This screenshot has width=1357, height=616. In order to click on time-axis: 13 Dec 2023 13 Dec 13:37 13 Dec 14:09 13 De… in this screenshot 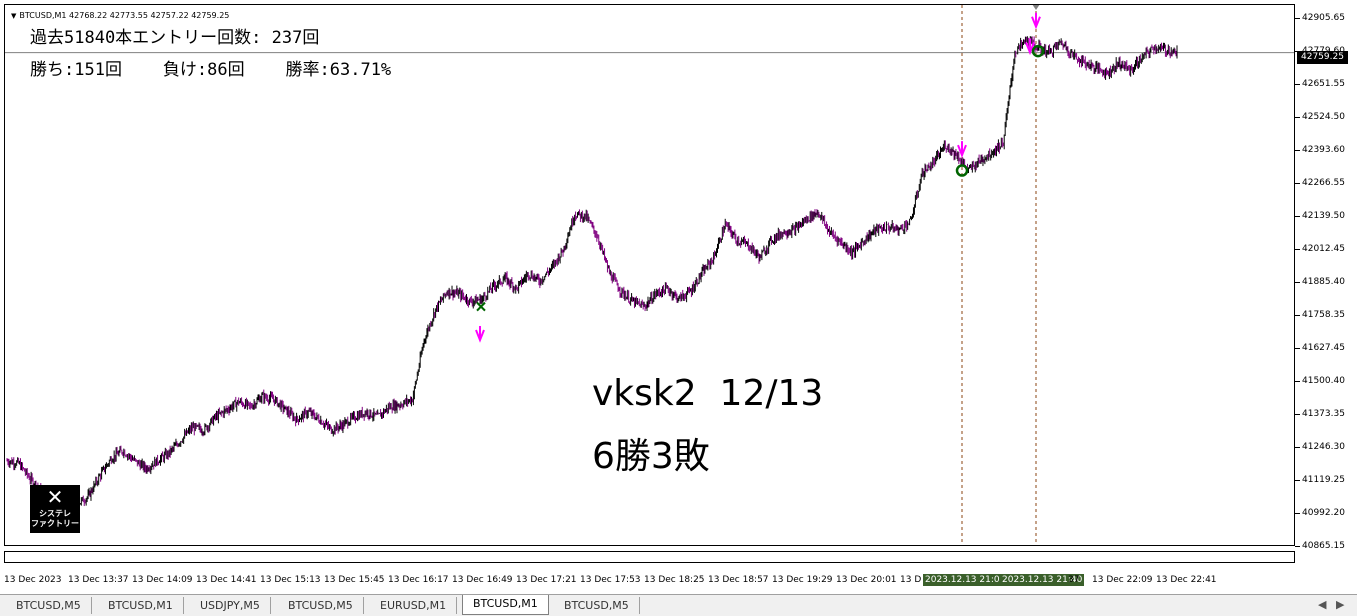, I will do `click(649, 581)`.